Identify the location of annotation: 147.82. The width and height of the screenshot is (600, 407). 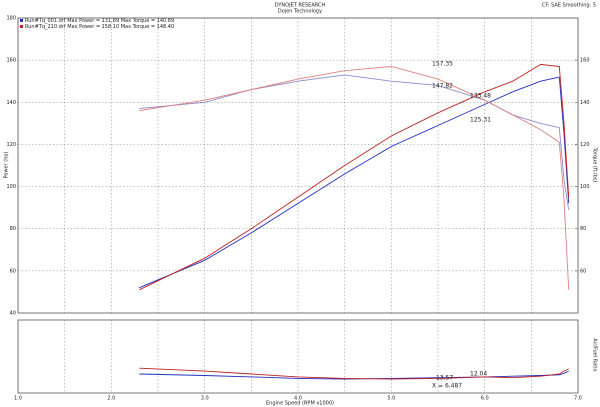
(442, 86).